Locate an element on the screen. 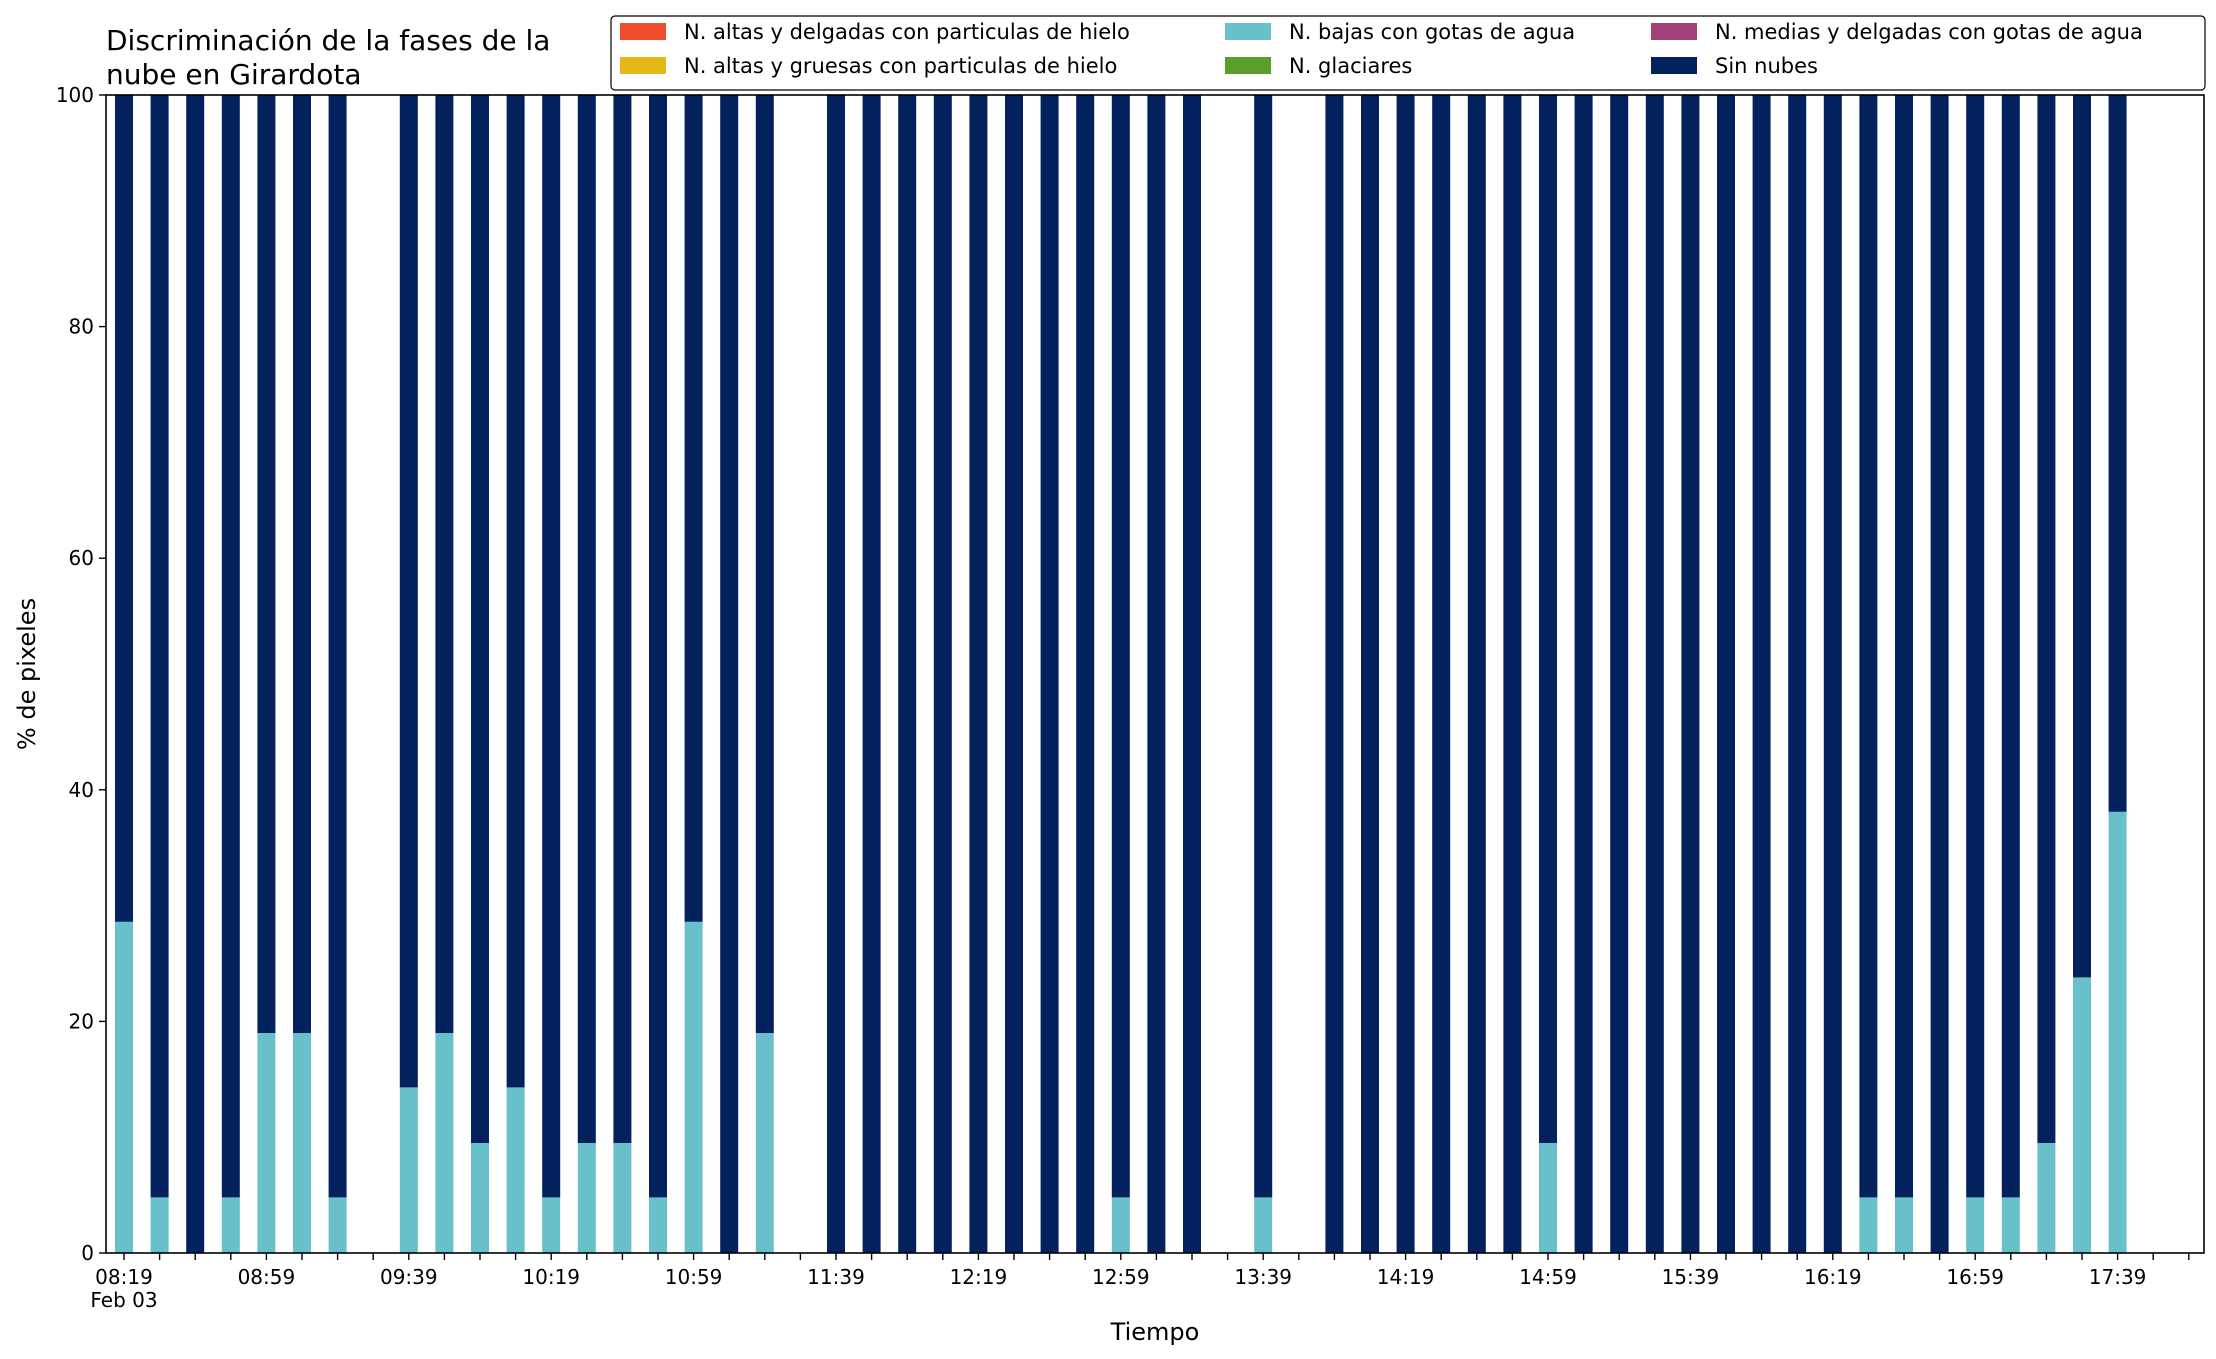 This screenshot has width=2216, height=1359. legend-label: N. bajas con gotas de agua is located at coordinates (1432, 32).